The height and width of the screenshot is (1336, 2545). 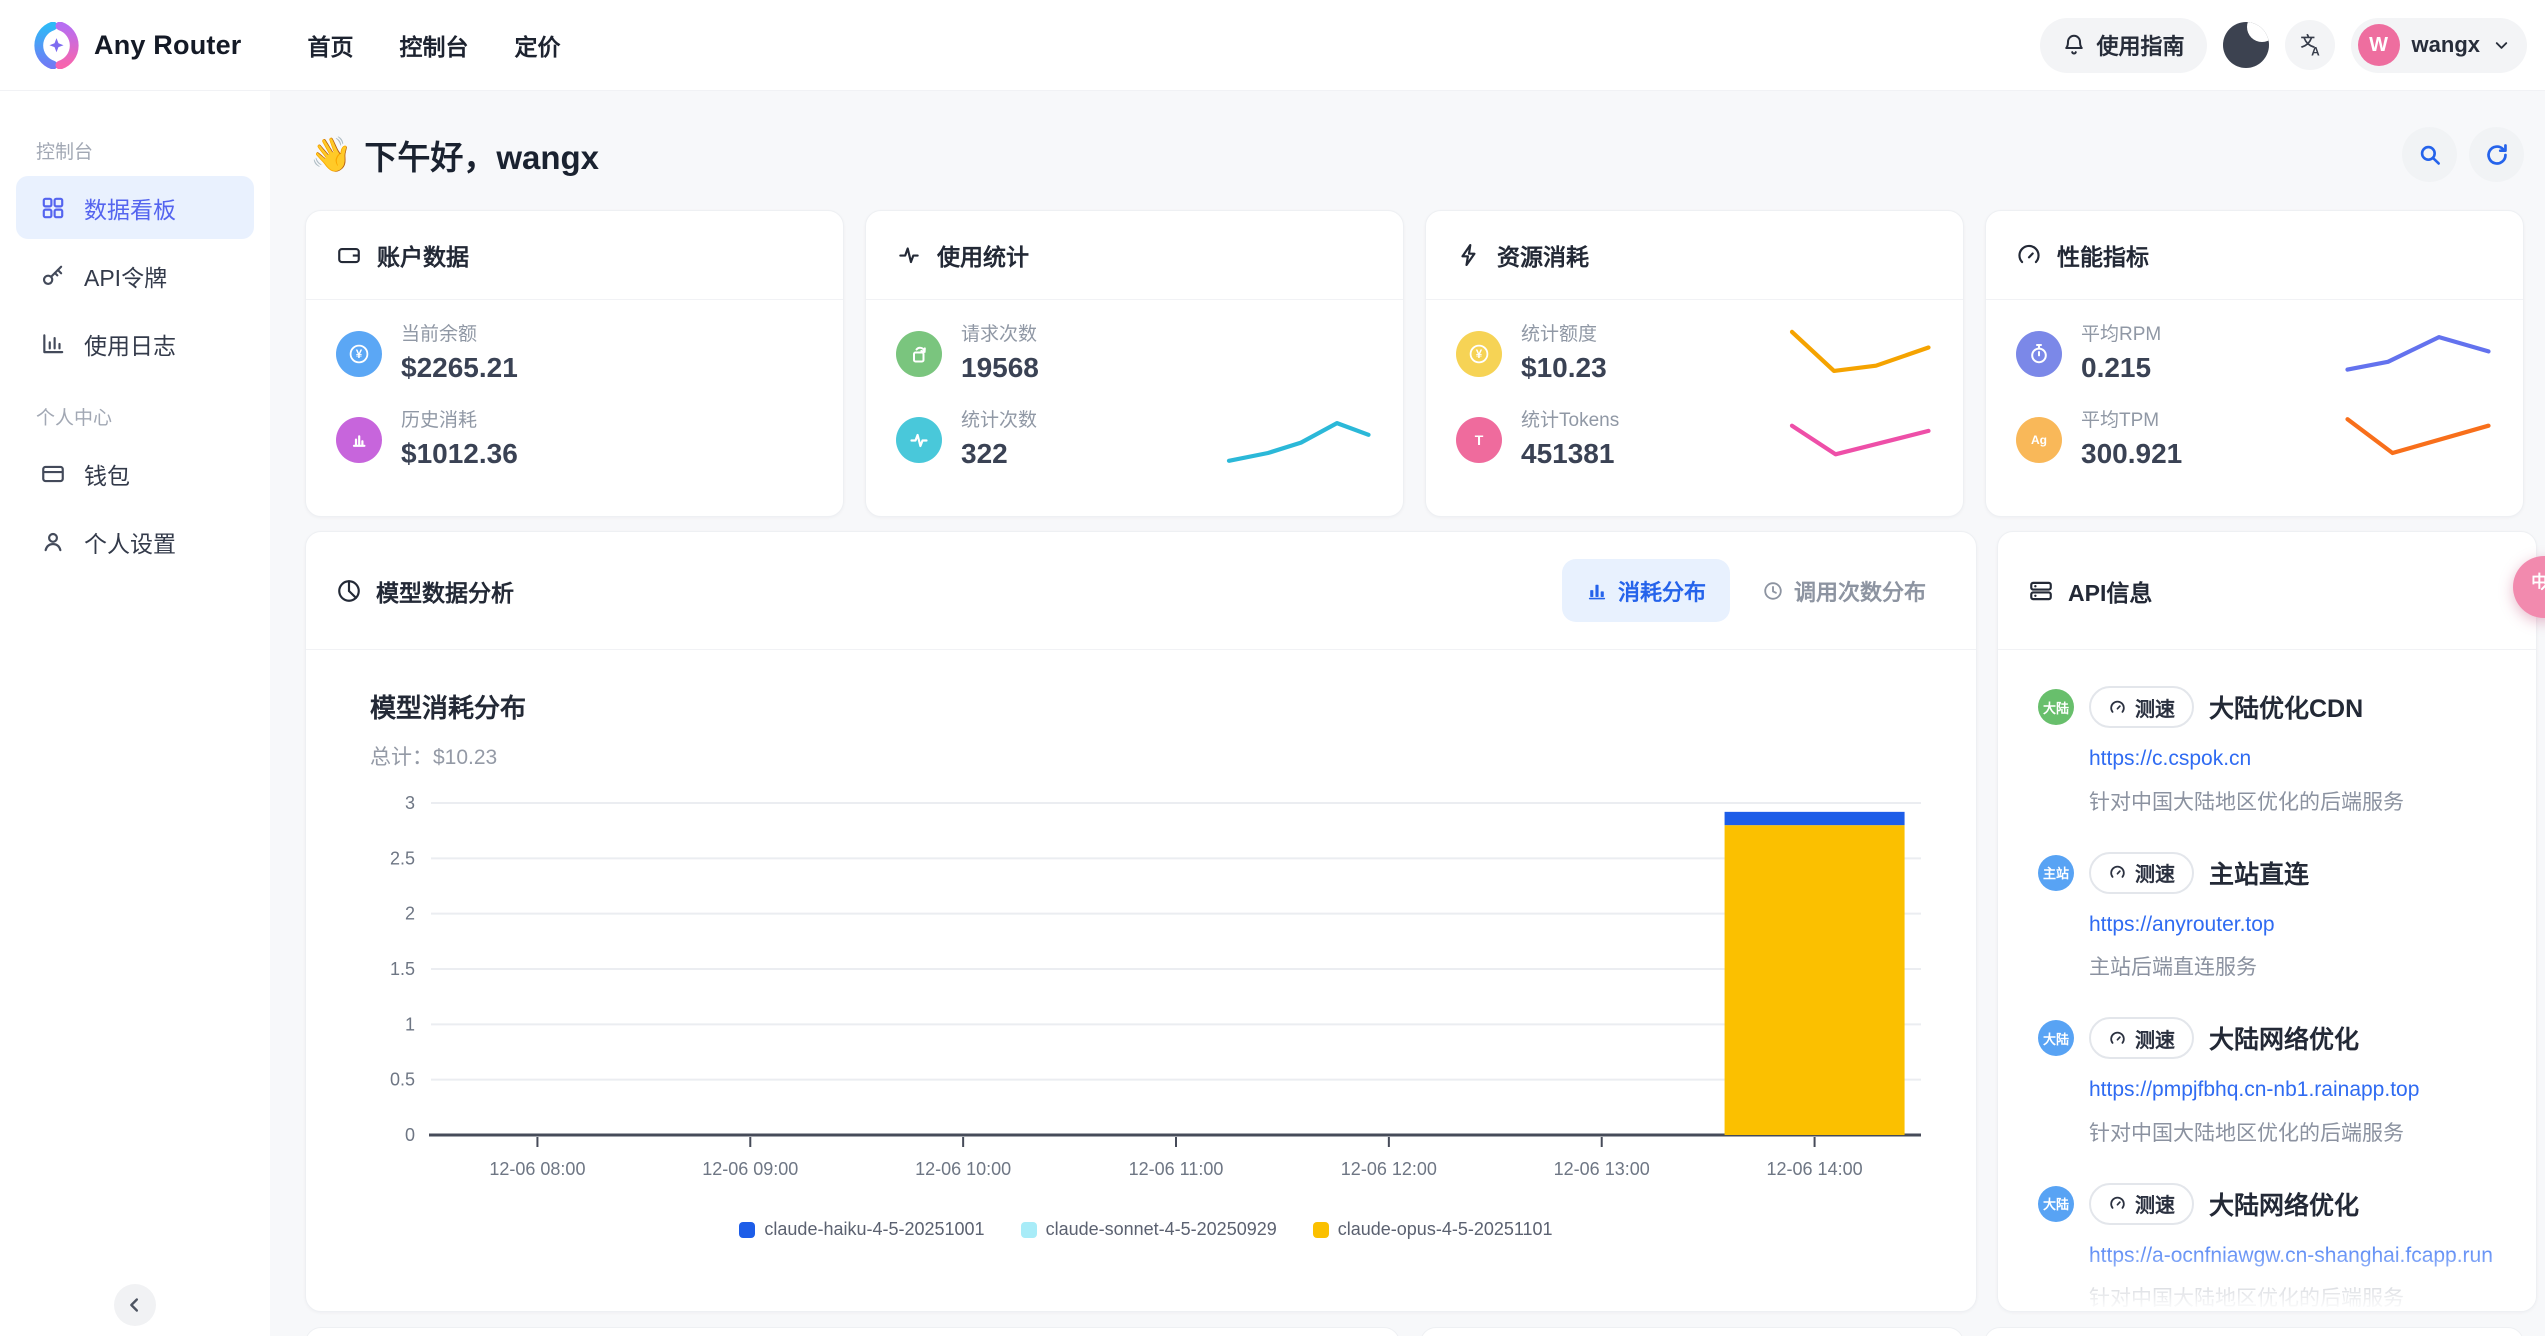 What do you see at coordinates (1844, 590) in the screenshot?
I see `tab-call-count-distribution: 调用次数分布` at bounding box center [1844, 590].